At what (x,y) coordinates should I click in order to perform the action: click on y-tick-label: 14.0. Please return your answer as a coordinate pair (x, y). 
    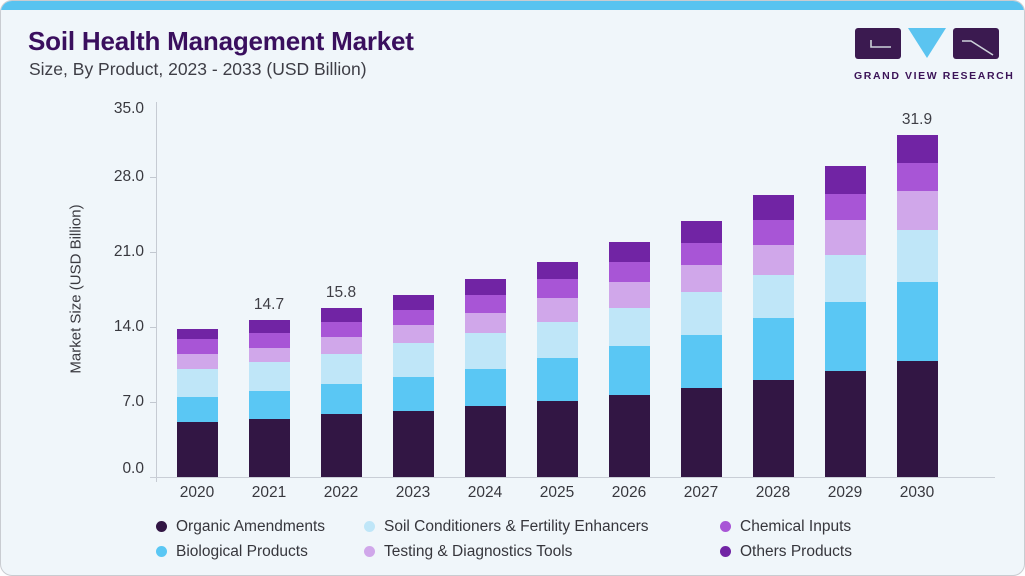
    Looking at the image, I should click on (128, 326).